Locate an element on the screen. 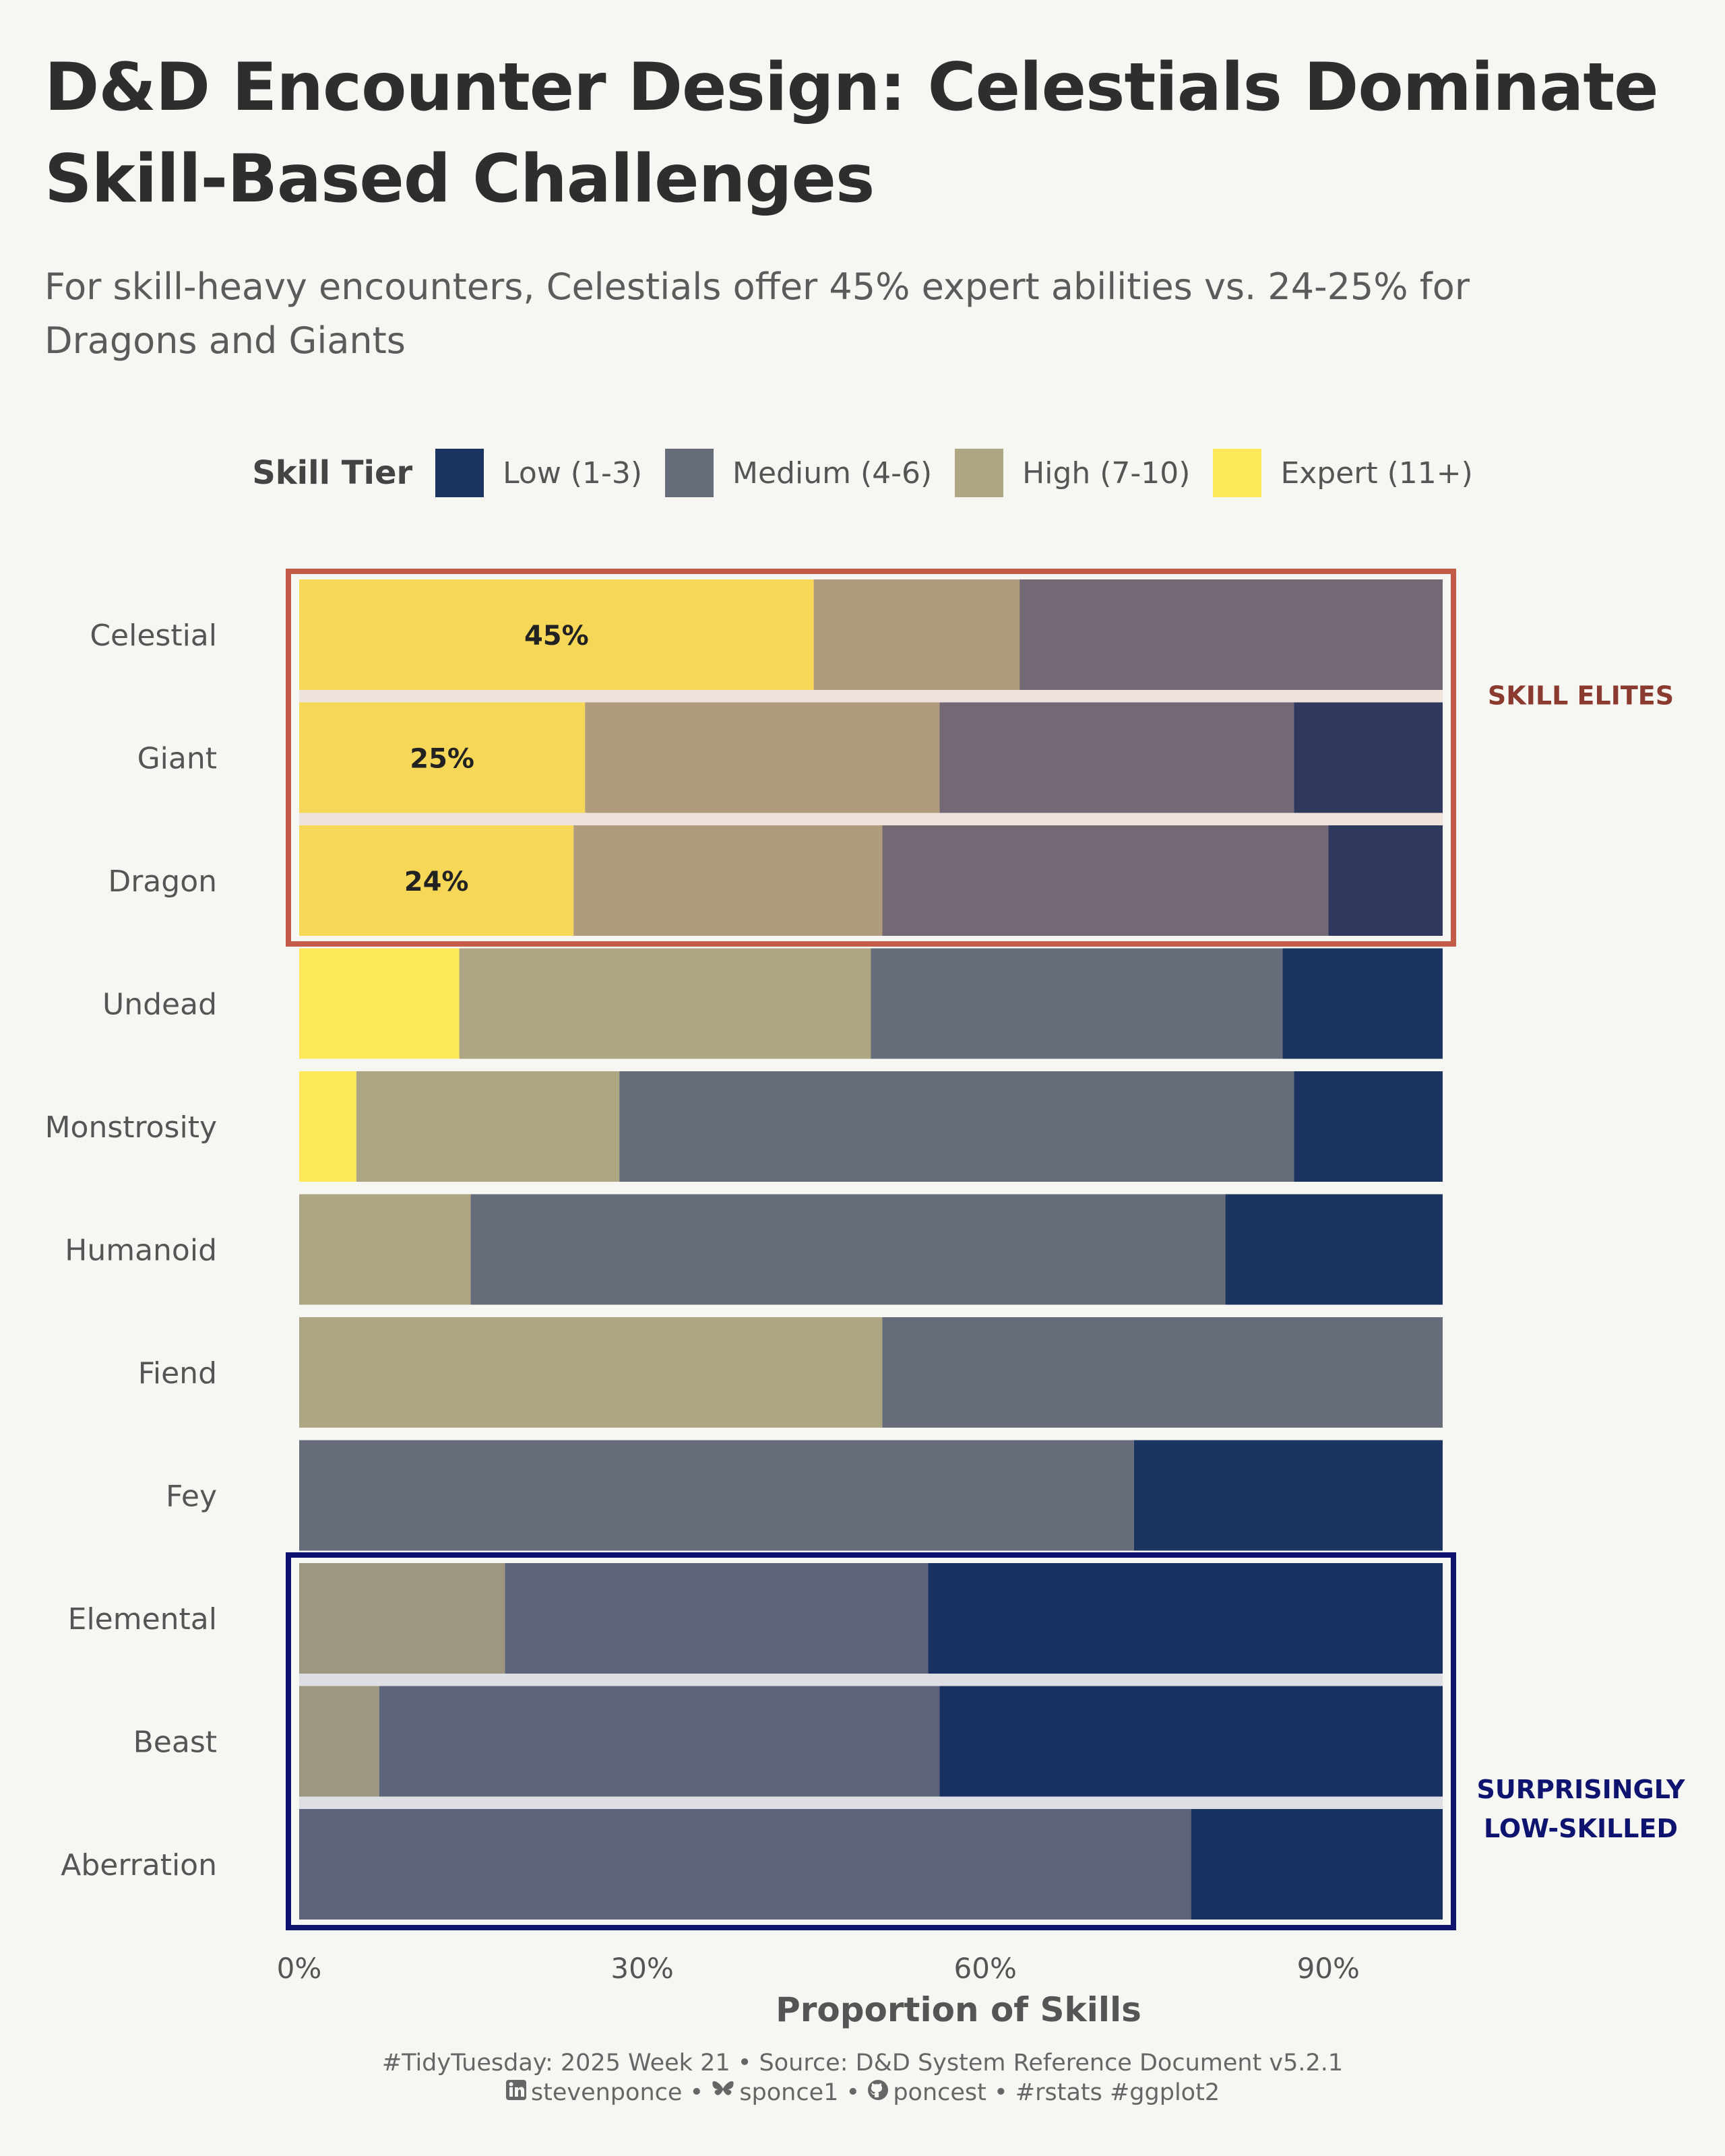  github-icon is located at coordinates (878, 2093).